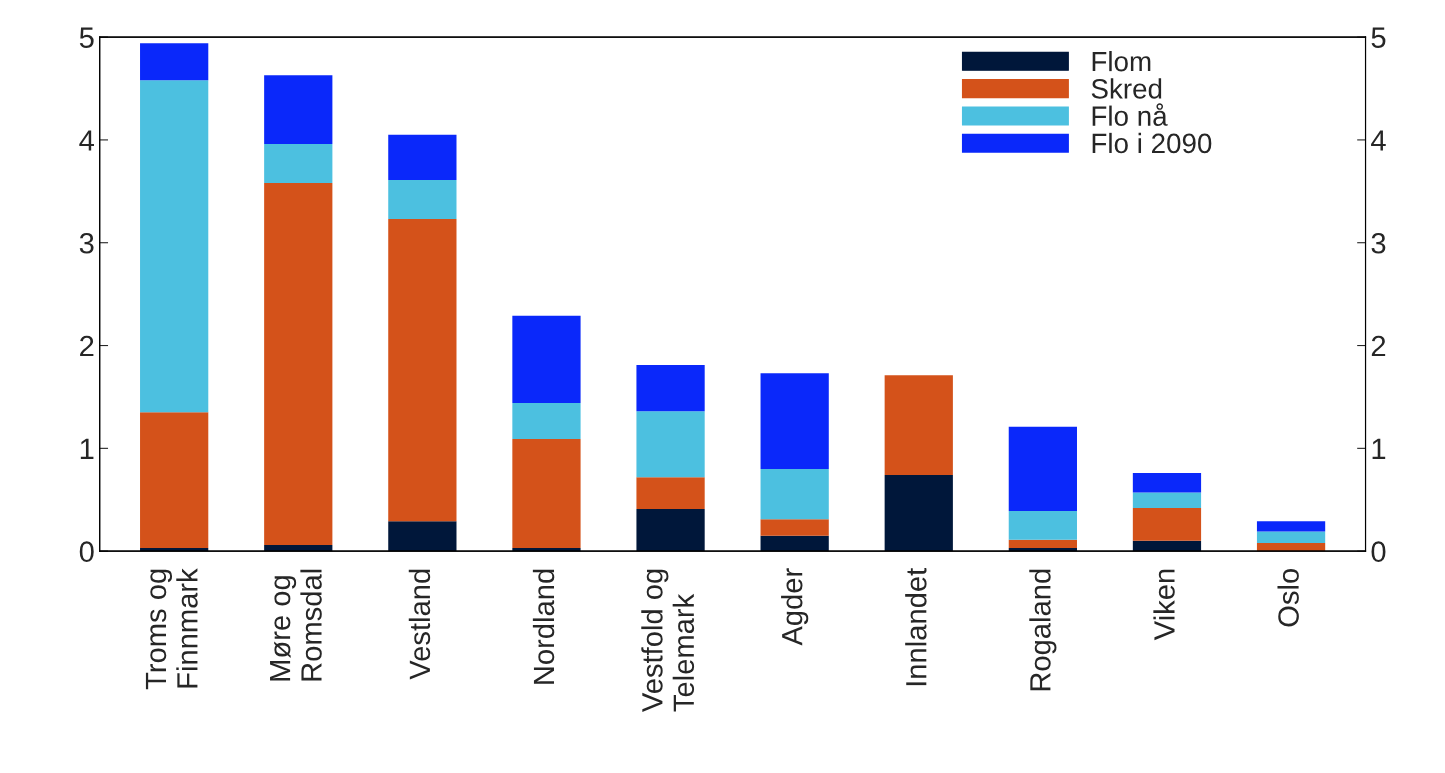  I want to click on x-tick-label: Troms og Finnmark, so click(171, 629).